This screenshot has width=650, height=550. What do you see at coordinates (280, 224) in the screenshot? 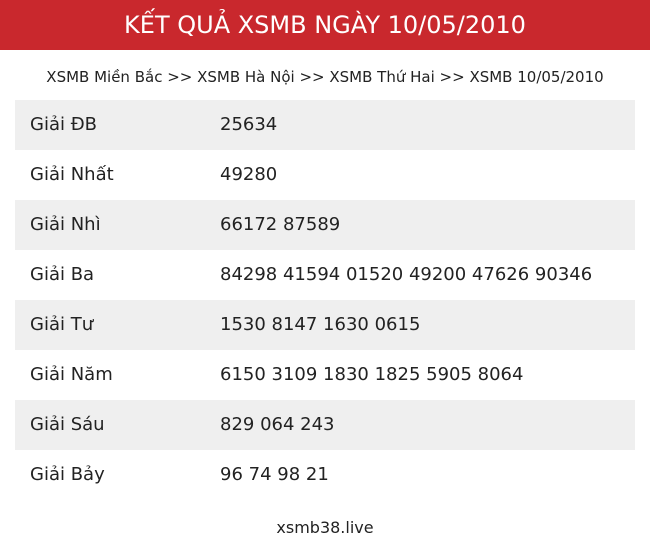
I see `prize-numbers: 66172 87589` at bounding box center [280, 224].